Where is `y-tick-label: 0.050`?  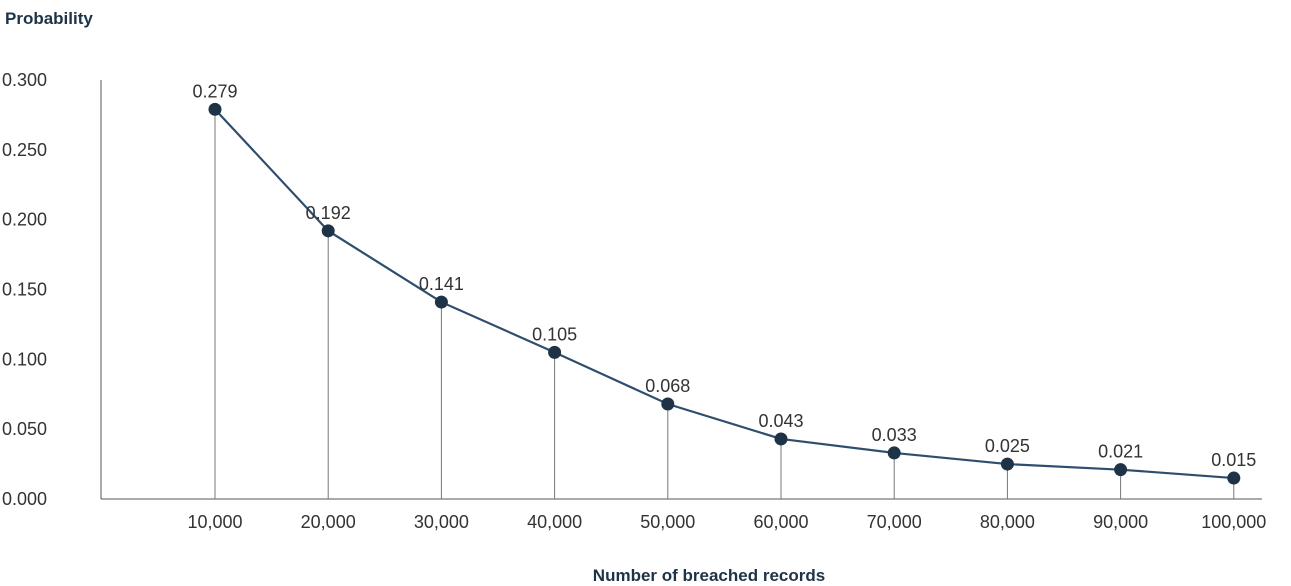
y-tick-label: 0.050 is located at coordinates (24, 429).